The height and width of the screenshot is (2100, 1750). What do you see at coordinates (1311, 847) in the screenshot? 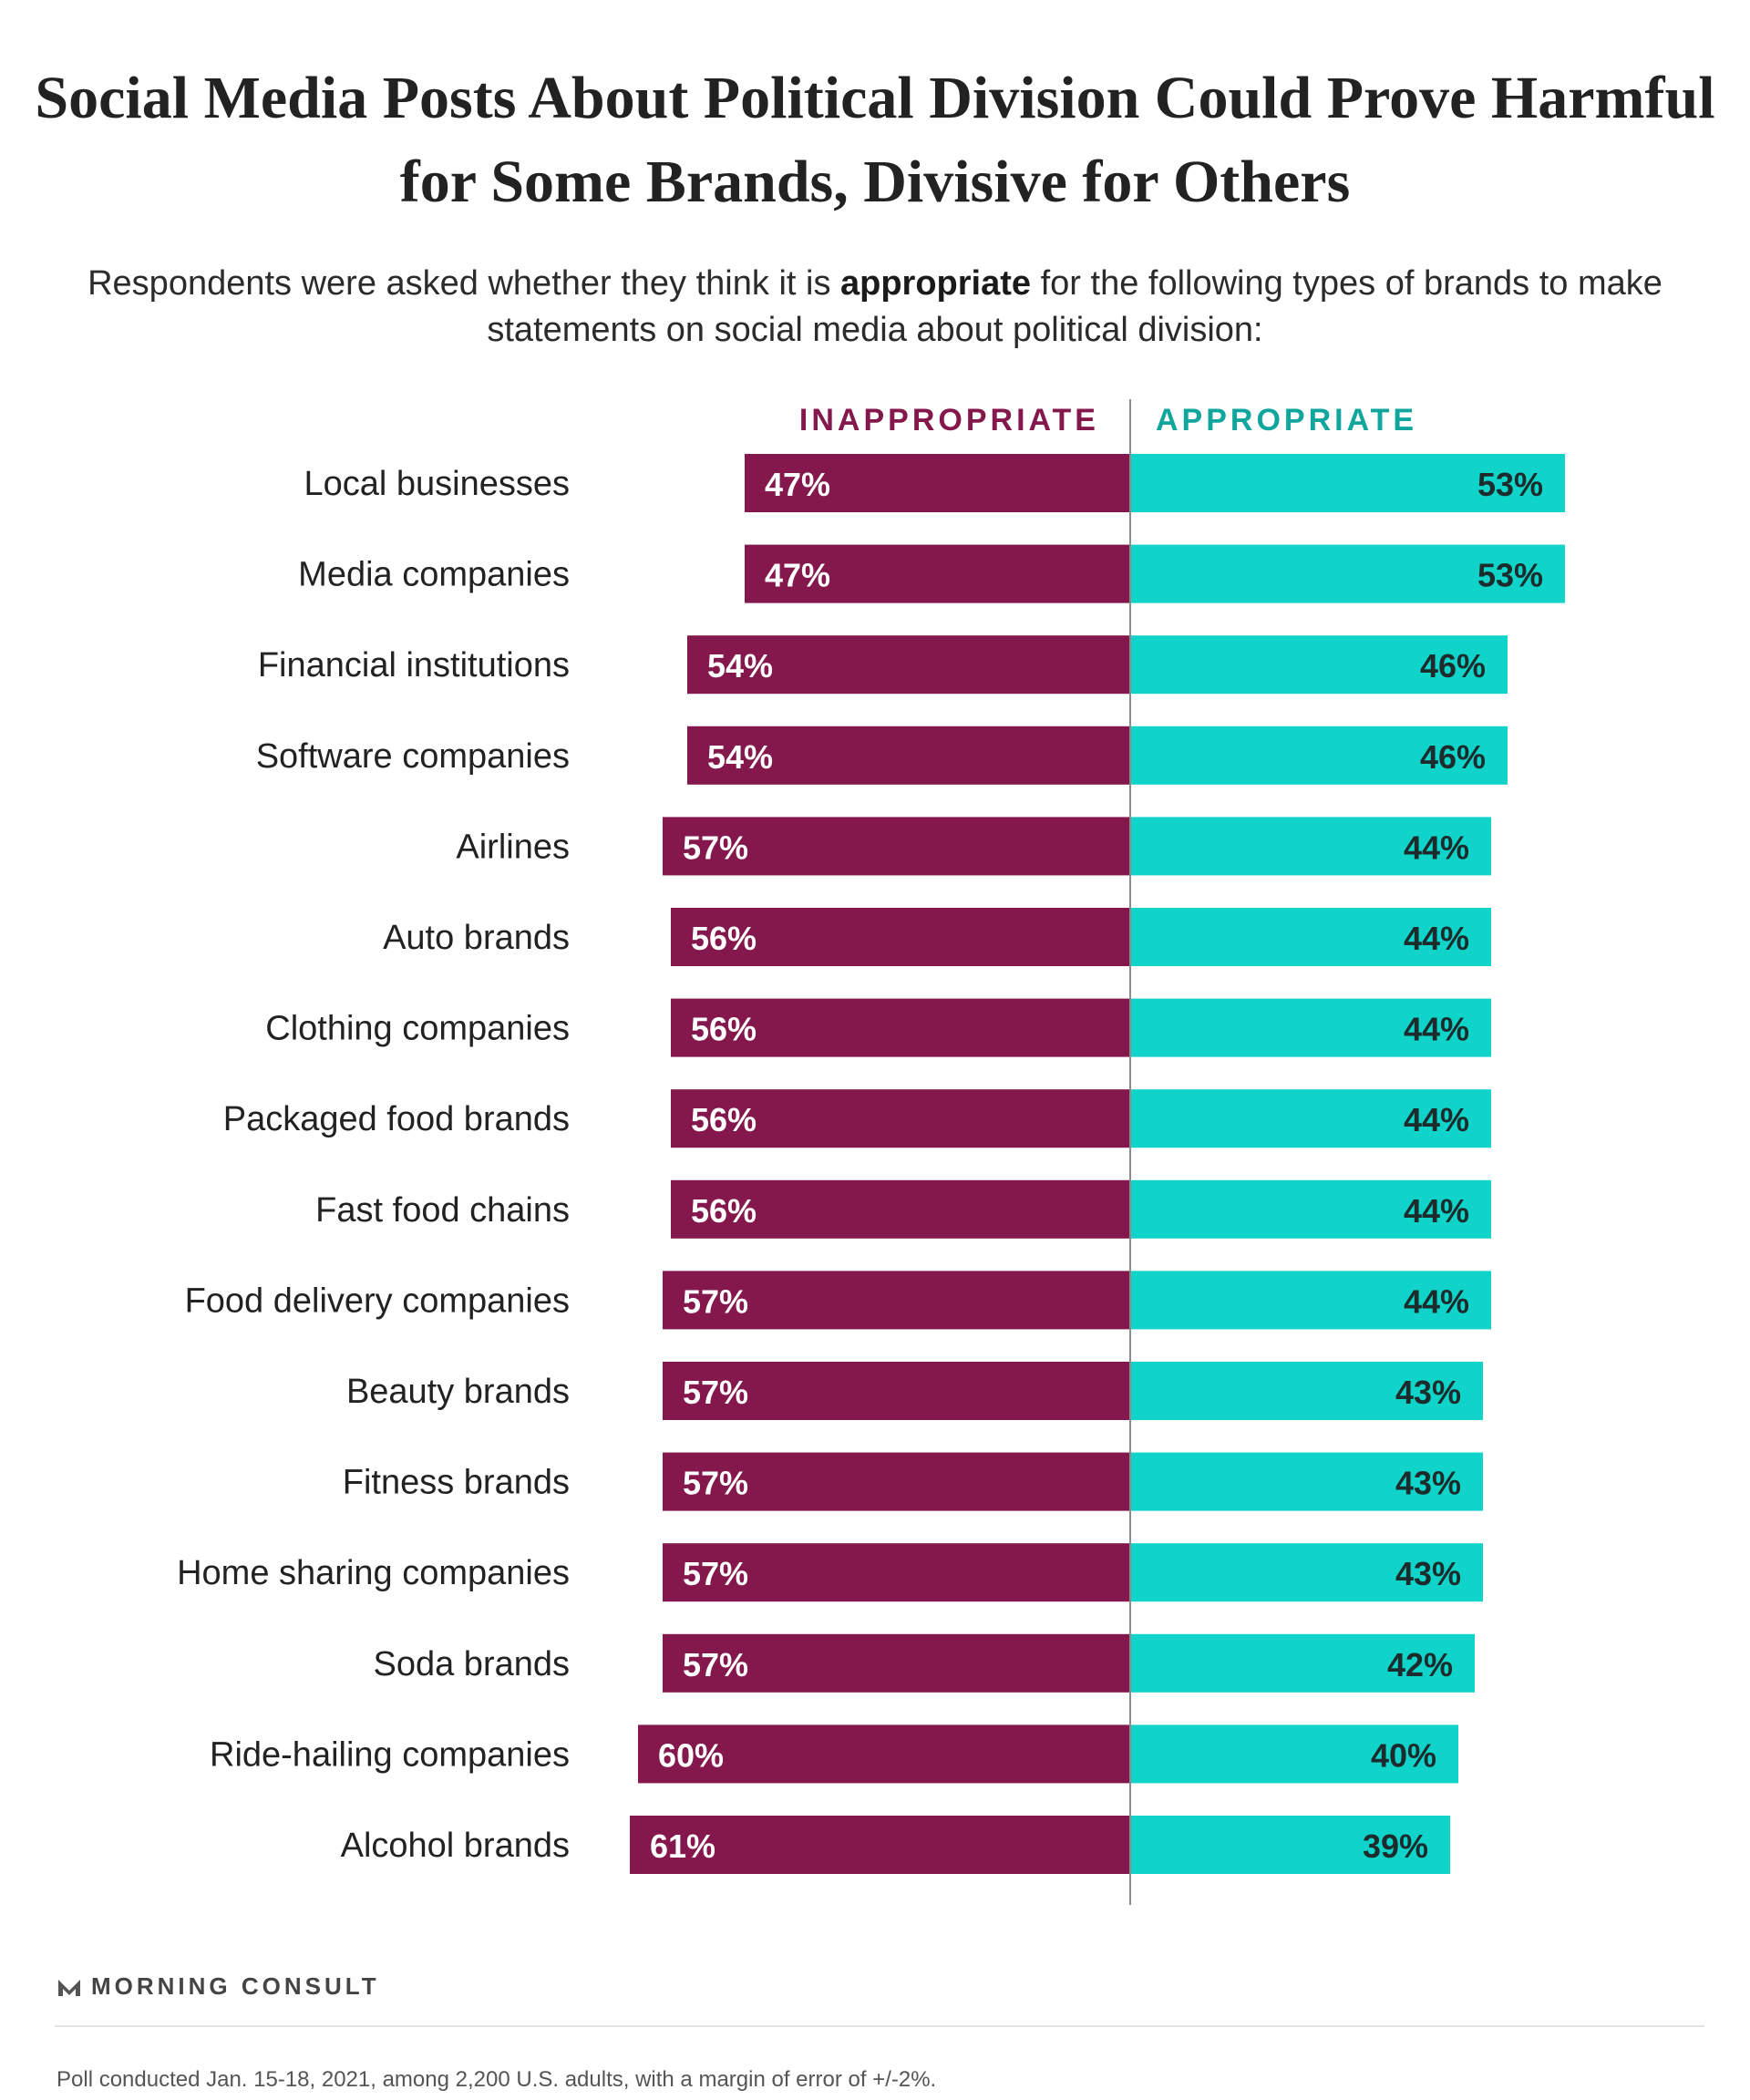
I see `bar-appropriate-airlines` at bounding box center [1311, 847].